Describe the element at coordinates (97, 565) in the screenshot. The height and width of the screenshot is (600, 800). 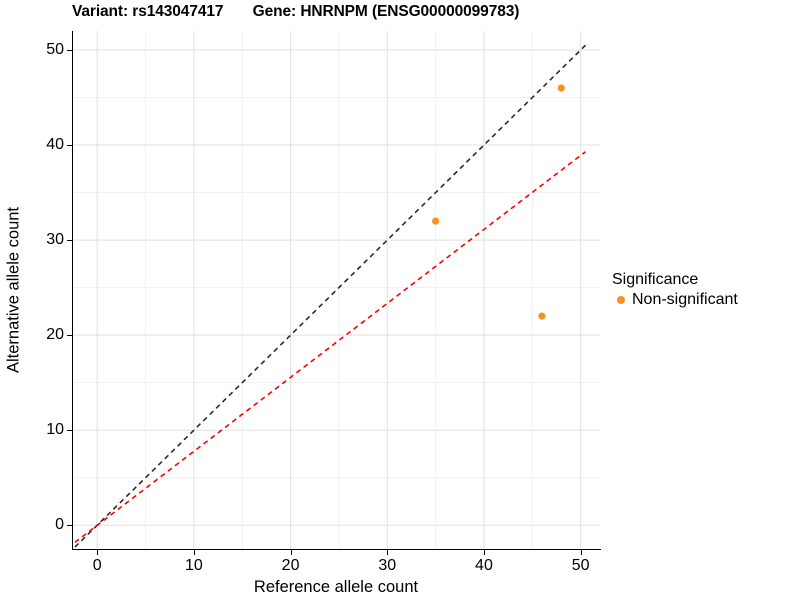
I see `x-axis-tick-label: 0` at that location.